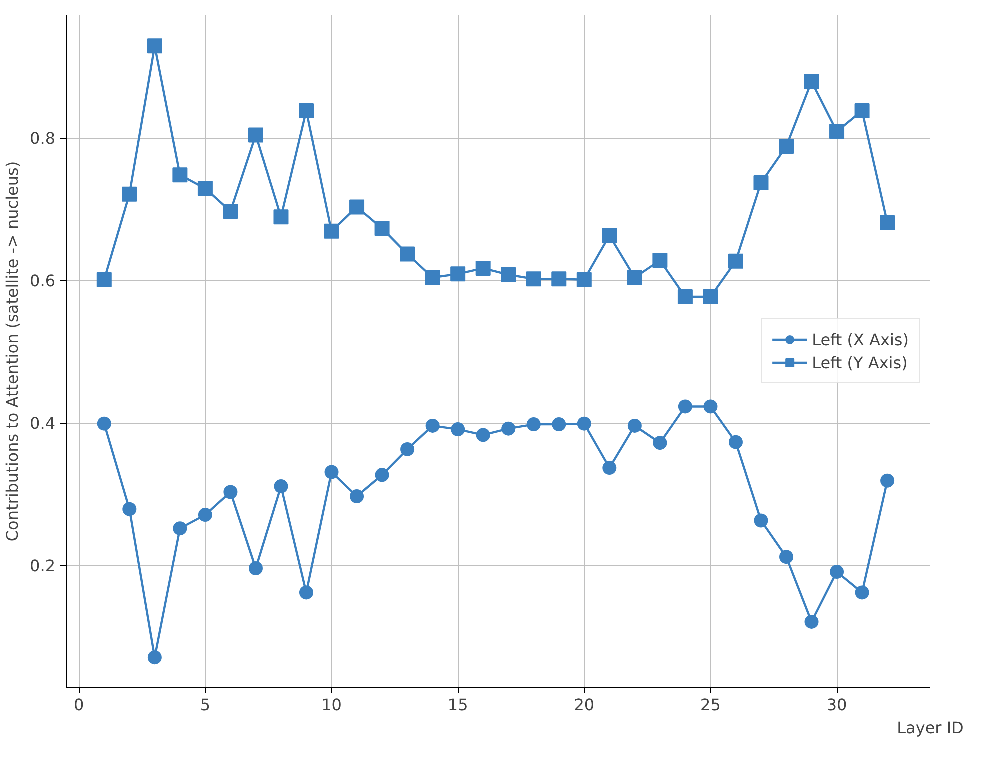 This screenshot has height=759, width=997. I want to click on x-tick-label: 5, so click(205, 705).